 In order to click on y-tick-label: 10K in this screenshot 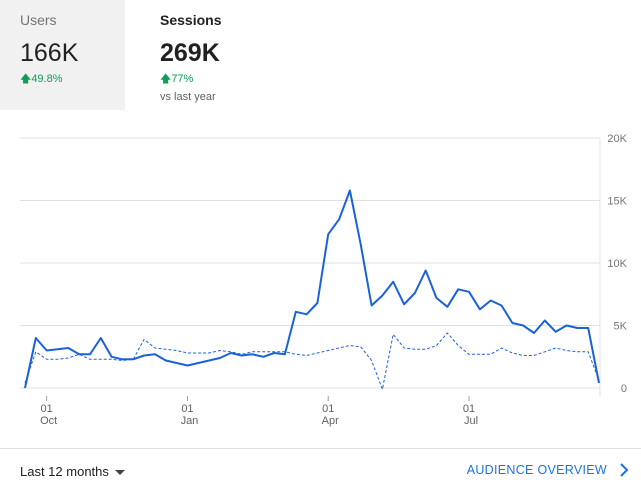, I will do `click(617, 264)`.